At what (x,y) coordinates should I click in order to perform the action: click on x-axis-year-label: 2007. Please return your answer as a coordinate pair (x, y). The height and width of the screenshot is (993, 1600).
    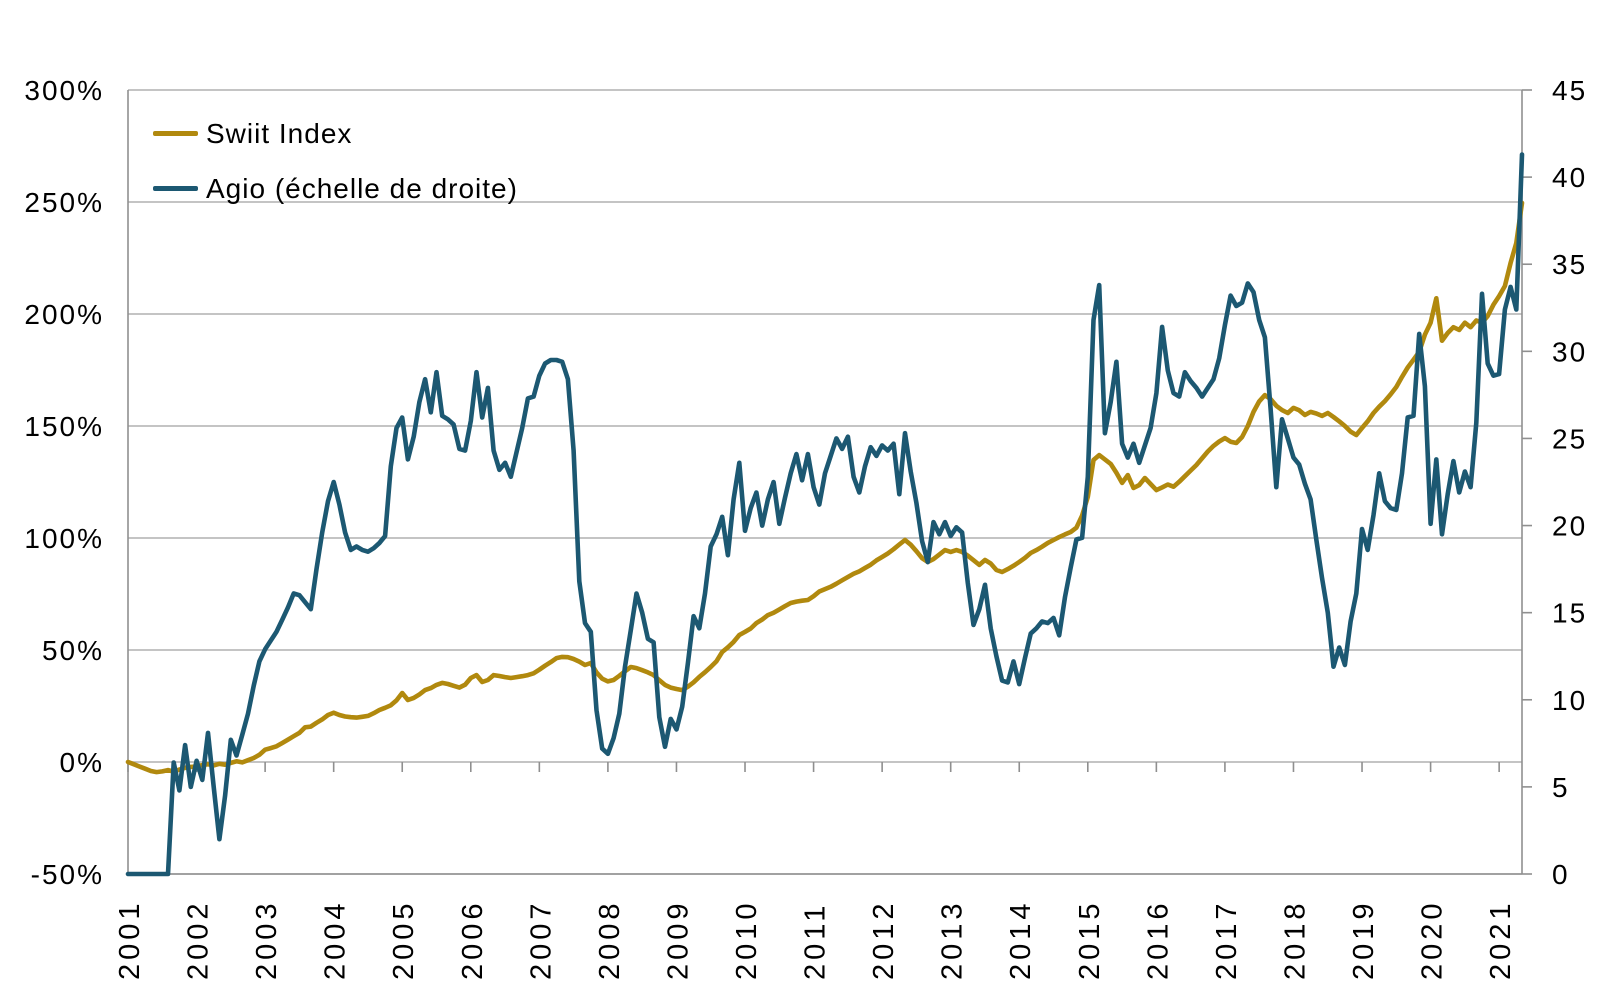
    Looking at the image, I should click on (541, 939).